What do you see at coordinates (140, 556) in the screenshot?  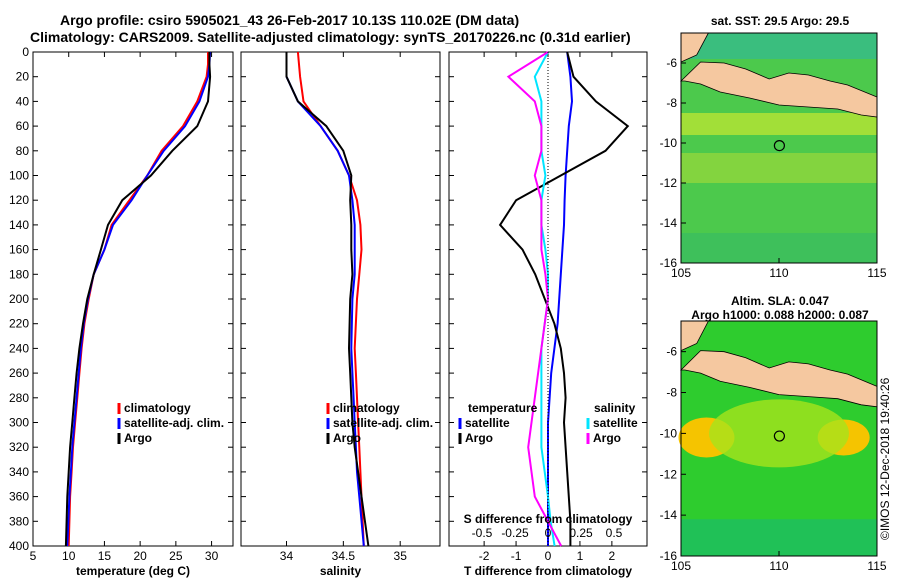 I see `temperature-xtick-label: 20` at bounding box center [140, 556].